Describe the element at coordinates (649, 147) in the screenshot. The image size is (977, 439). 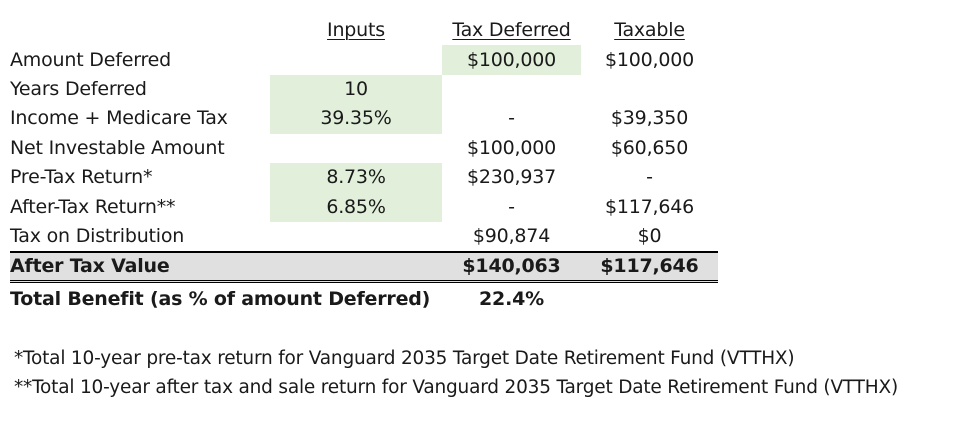
I see `taxable-cell: $60,650` at that location.